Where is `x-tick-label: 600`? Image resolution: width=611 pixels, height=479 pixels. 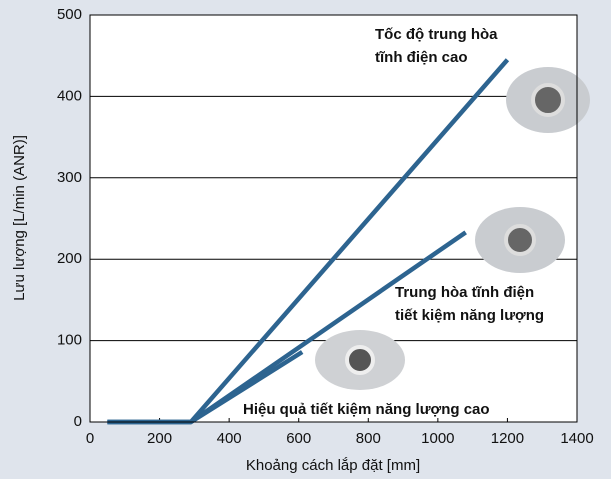 x-tick-label: 600 is located at coordinates (298, 438).